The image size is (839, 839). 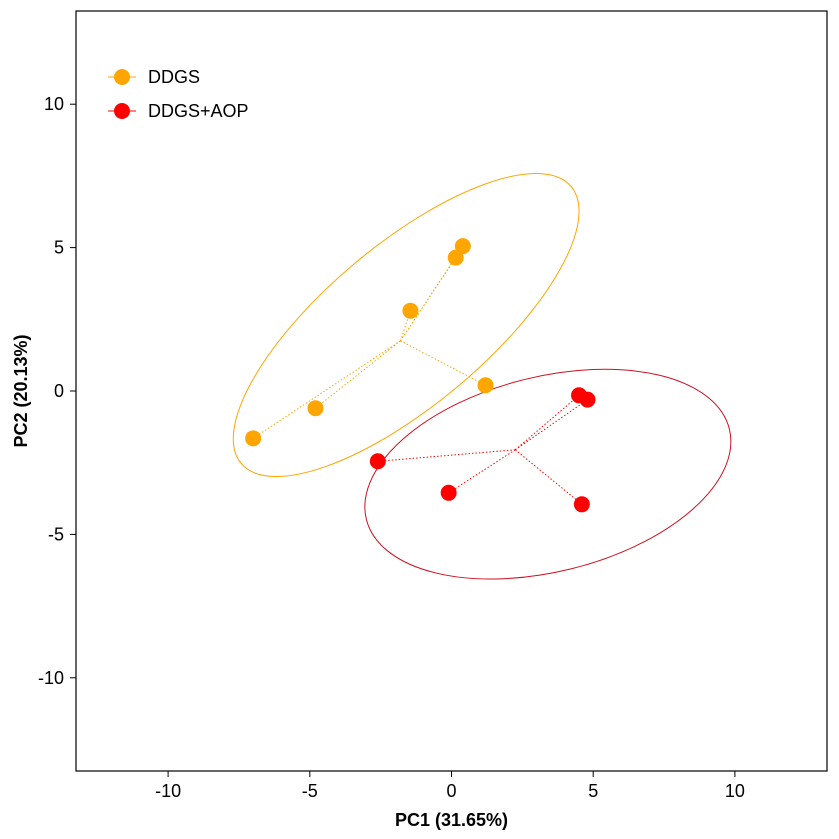 I want to click on data-points, so click(x=420, y=375).